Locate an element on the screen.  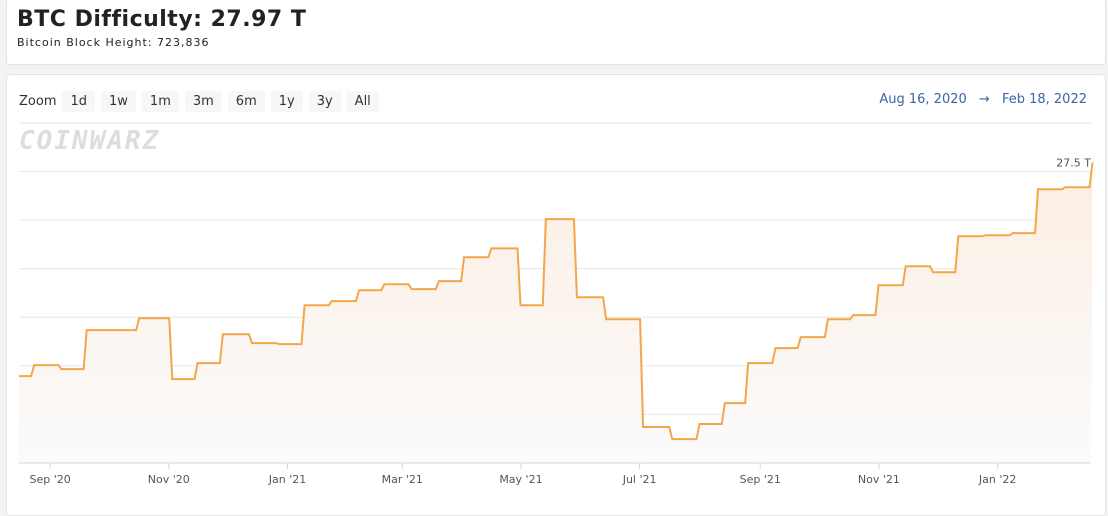
range-from: Aug 16, 2020 is located at coordinates (923, 99).